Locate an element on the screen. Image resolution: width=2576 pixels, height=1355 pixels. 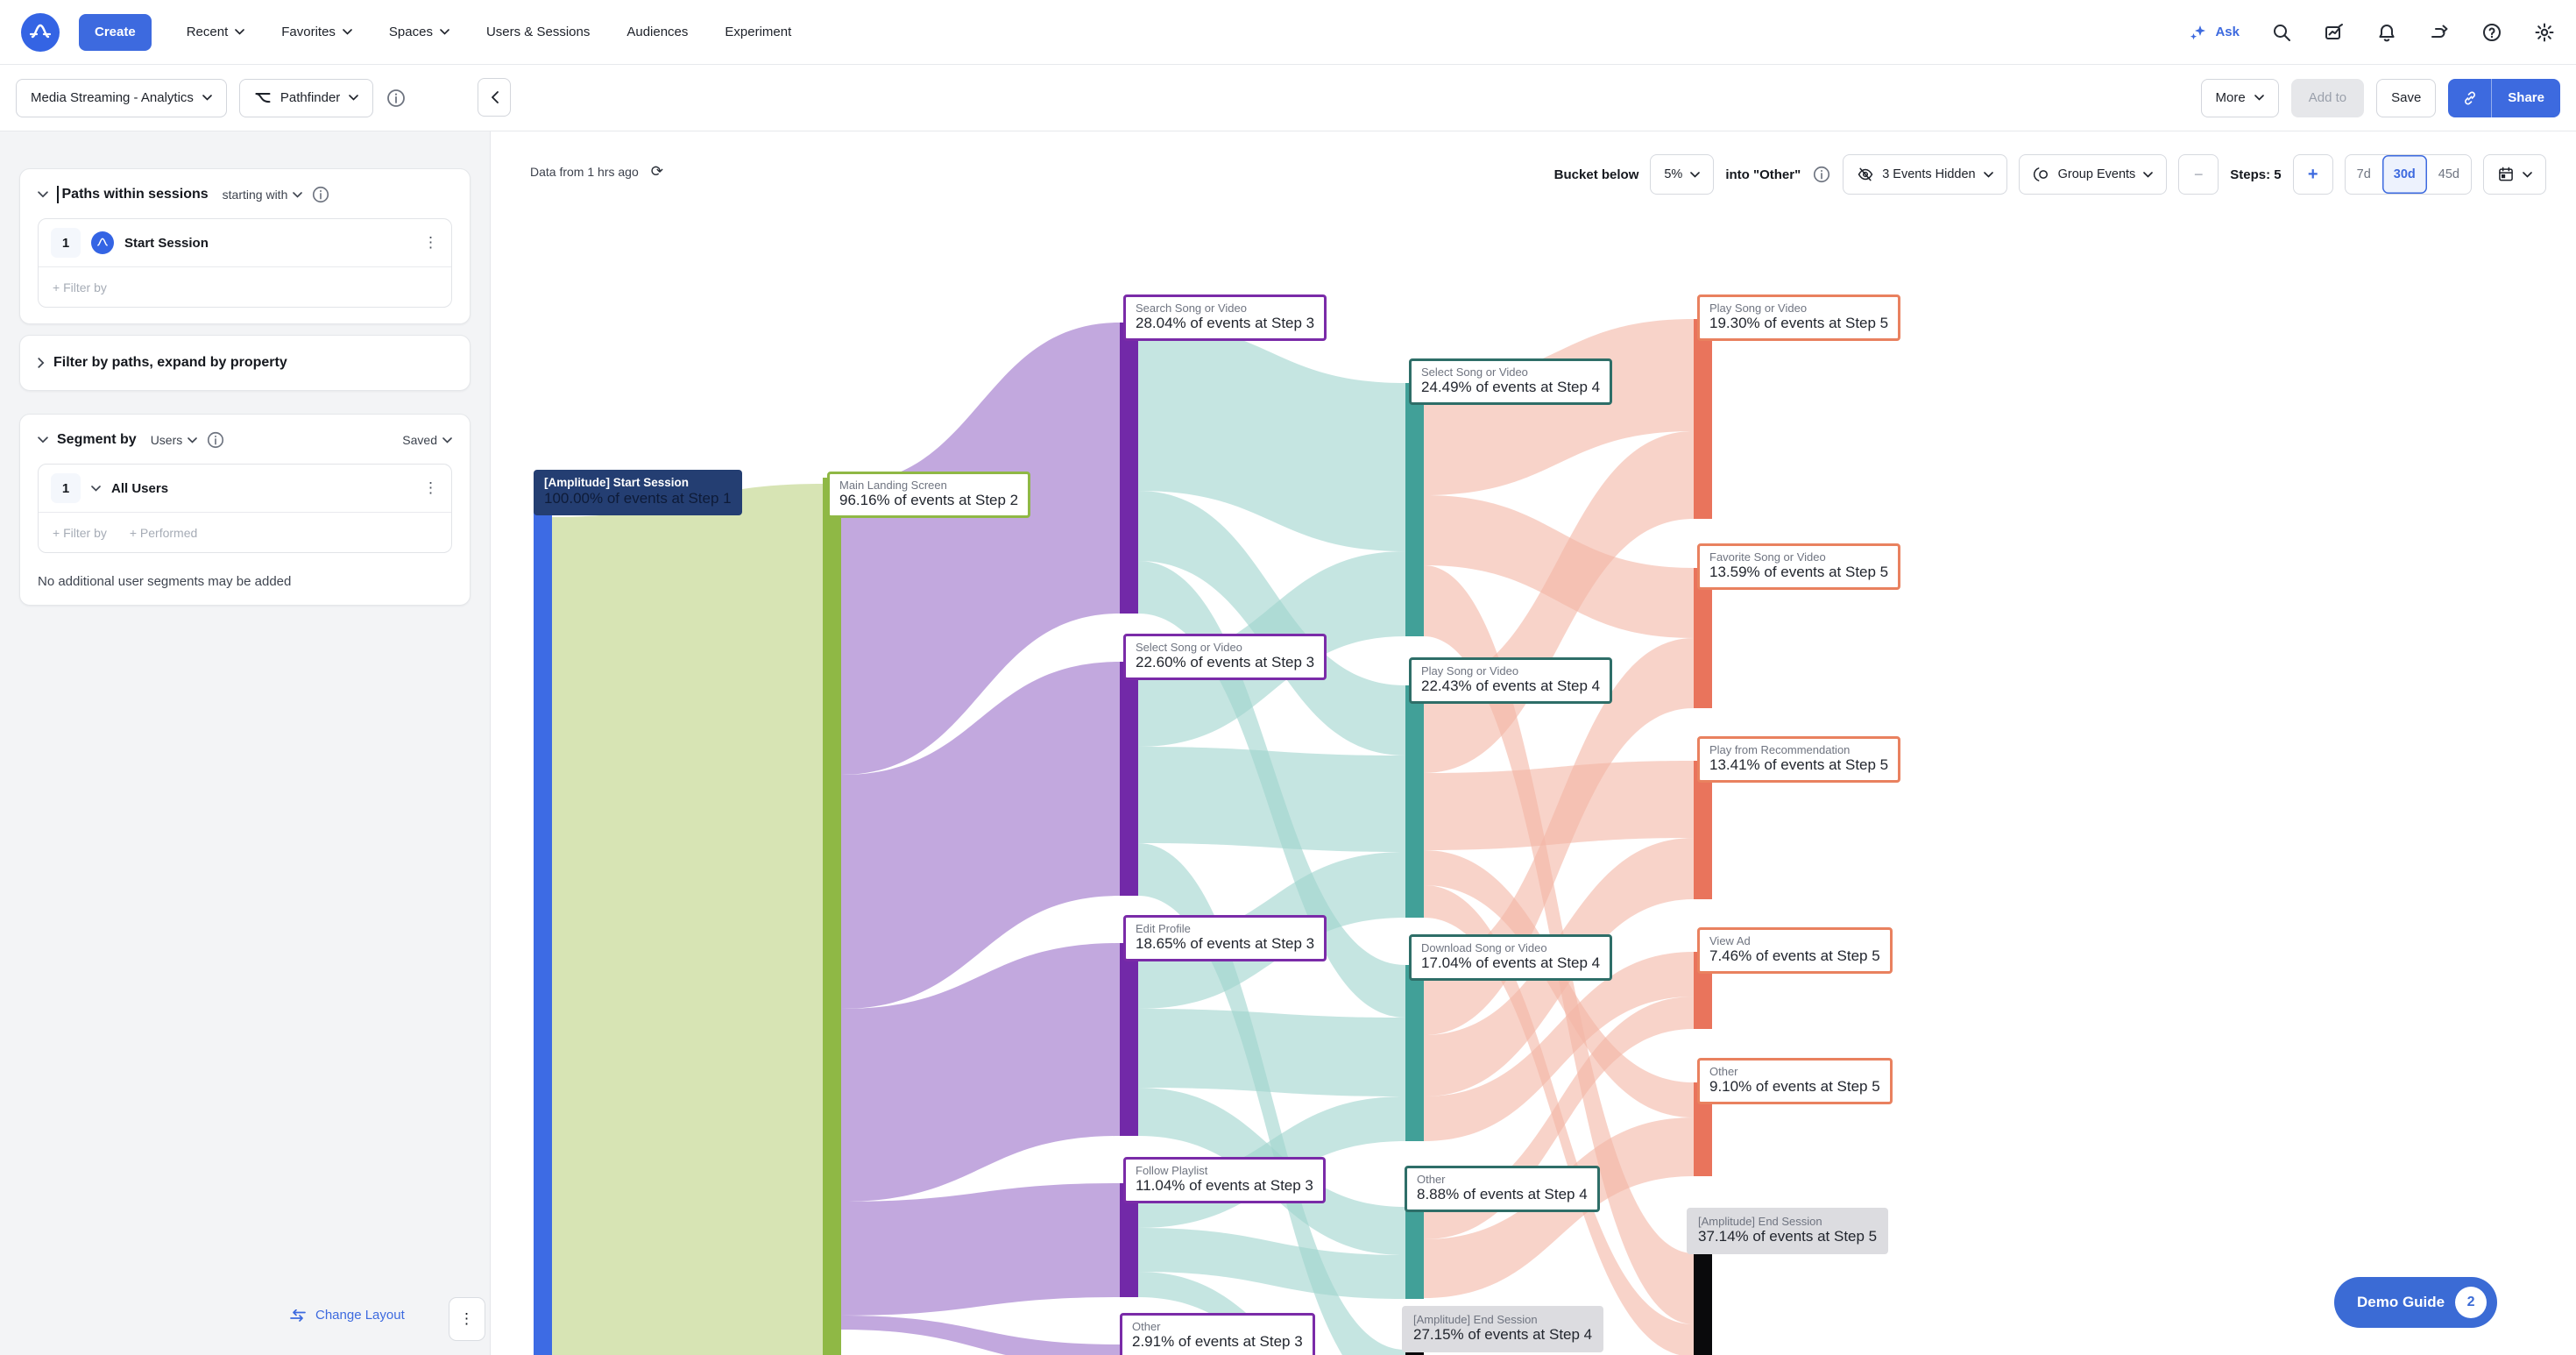
sankey-node-label: Other 2.91% of events at Step 3 is located at coordinates (1217, 1334).